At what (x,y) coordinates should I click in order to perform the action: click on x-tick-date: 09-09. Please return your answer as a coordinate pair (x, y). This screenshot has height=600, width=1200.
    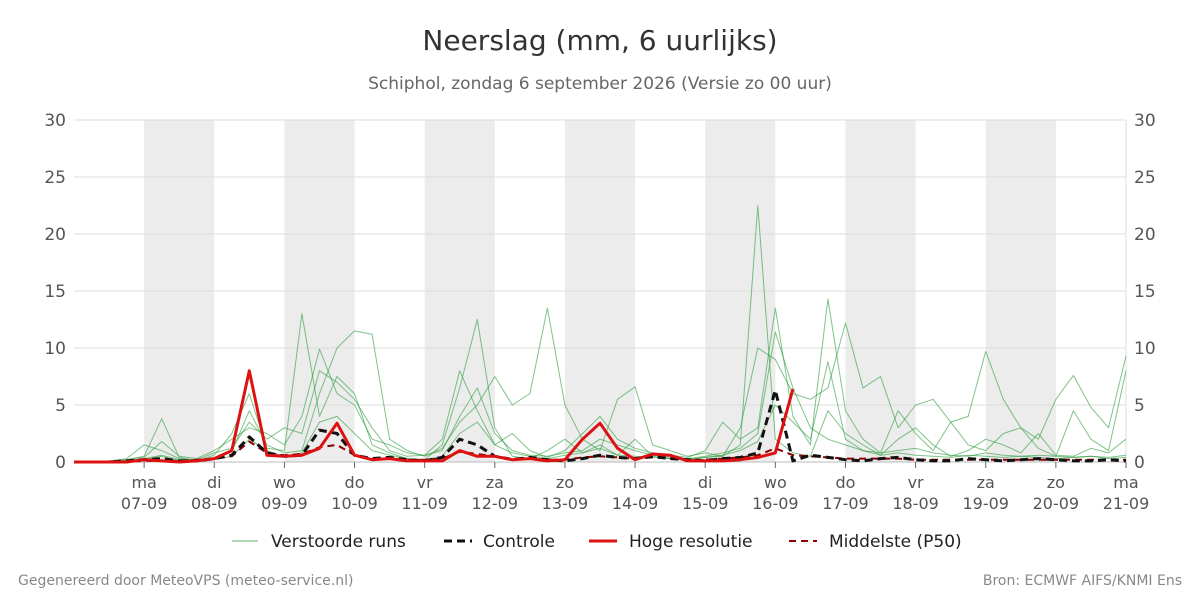
    Looking at the image, I should click on (284, 503).